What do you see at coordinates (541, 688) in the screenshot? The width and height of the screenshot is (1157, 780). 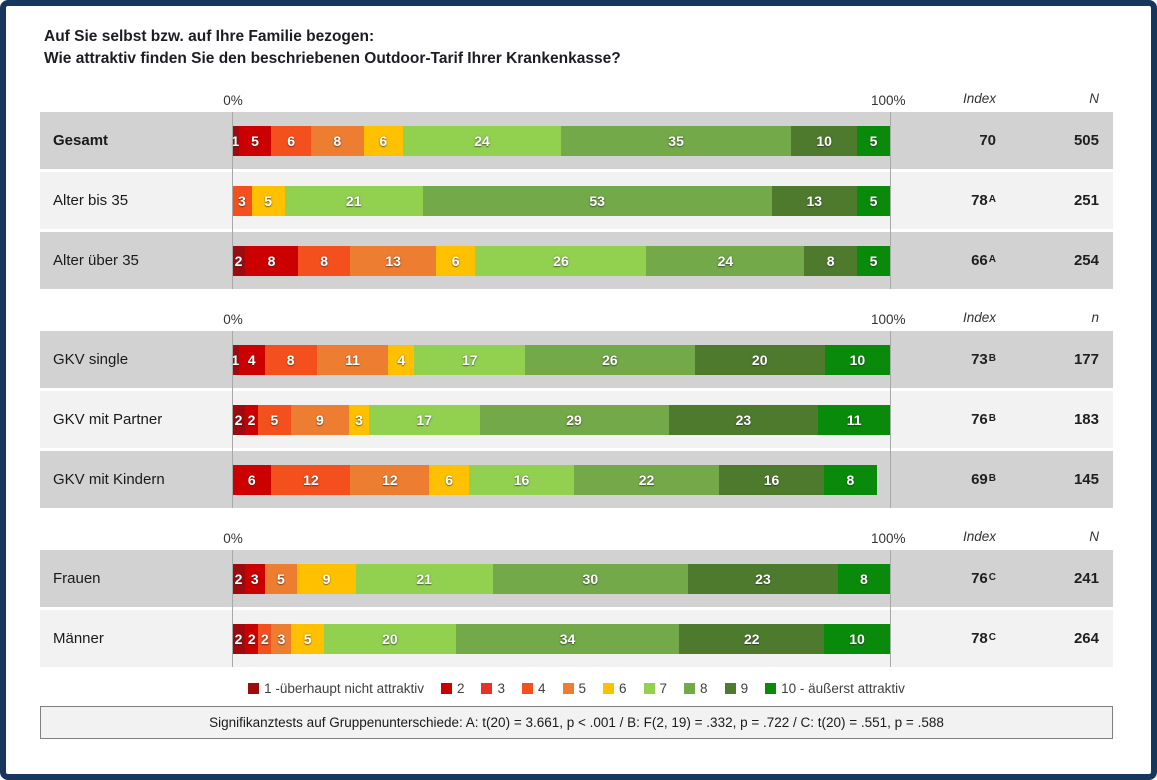 I see `legend-label: 4` at bounding box center [541, 688].